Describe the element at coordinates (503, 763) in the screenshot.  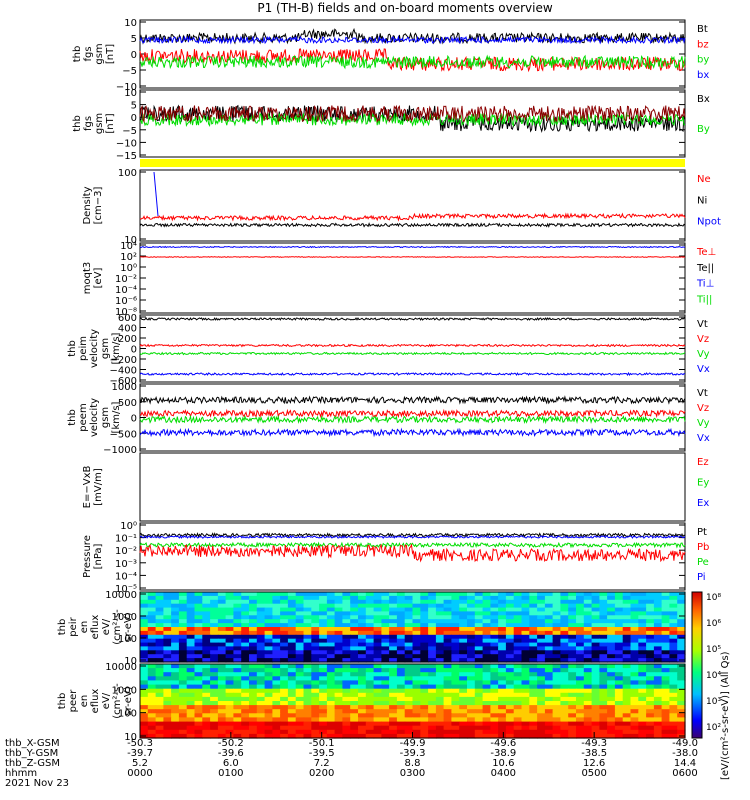
I see `z-gsm-value: 10.6` at that location.